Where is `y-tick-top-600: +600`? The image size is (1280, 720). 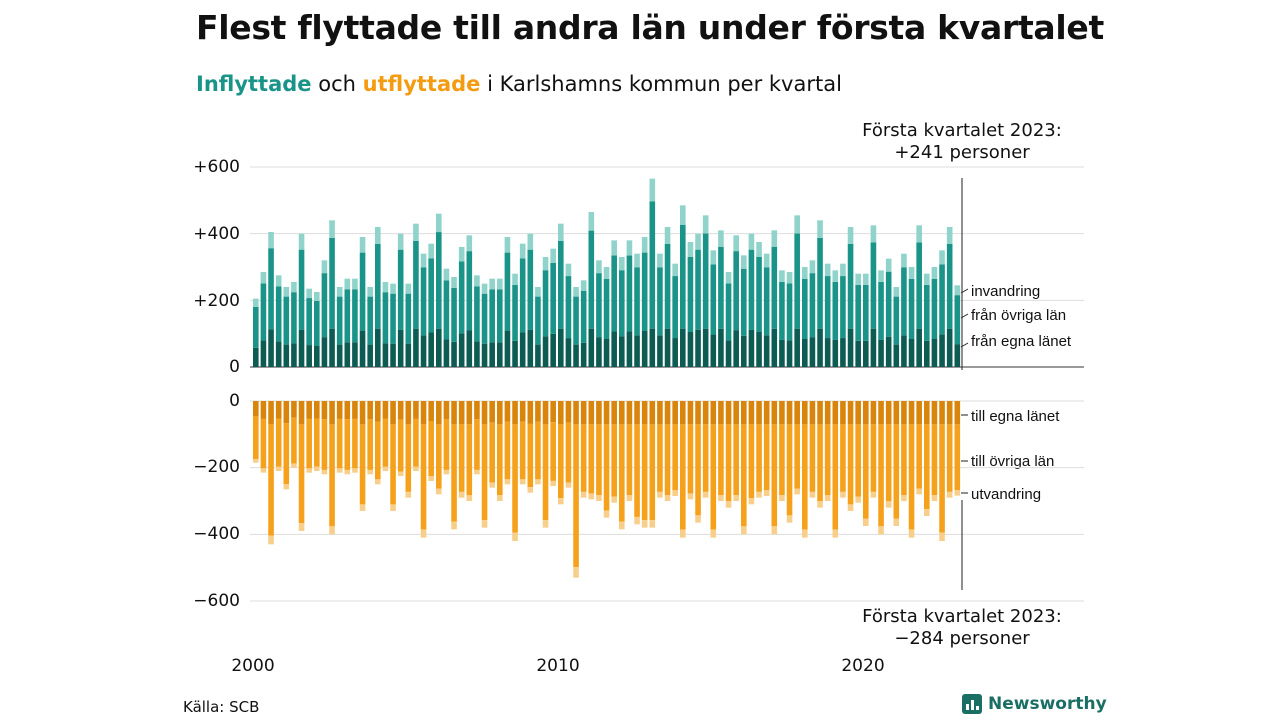 y-tick-top-600: +600 is located at coordinates (216, 167).